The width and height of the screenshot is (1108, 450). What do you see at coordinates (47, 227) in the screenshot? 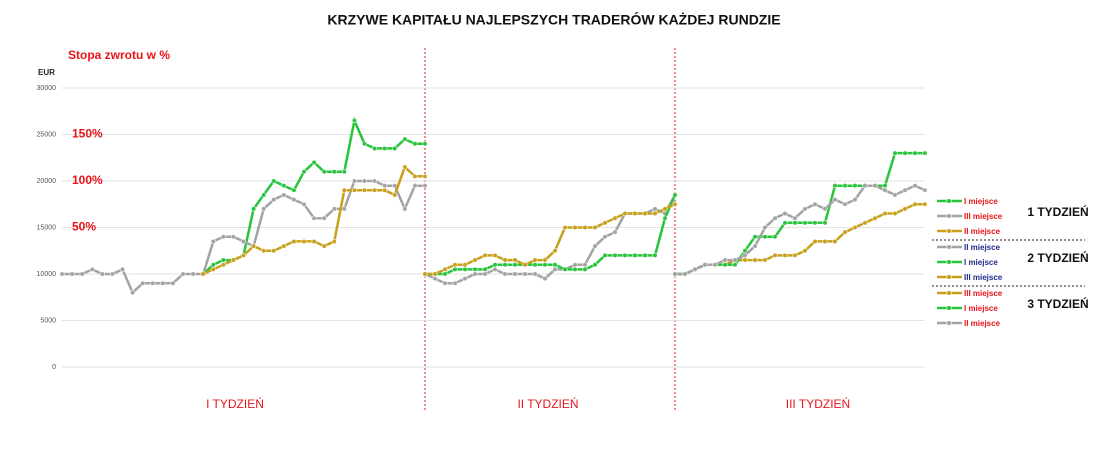
I see `y-tick-label: 15000` at bounding box center [47, 227].